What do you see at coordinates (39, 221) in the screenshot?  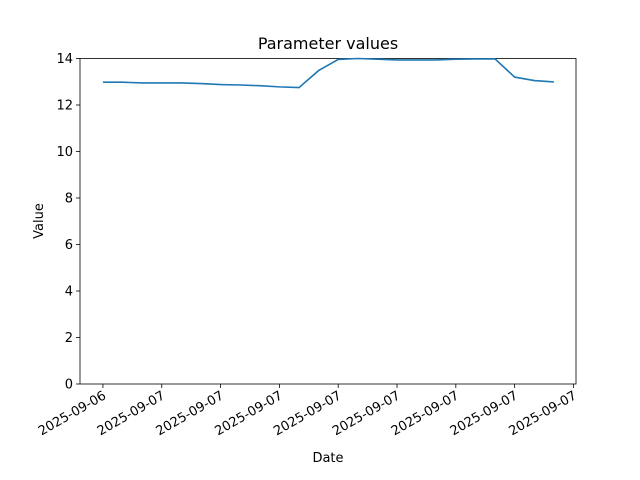 I see `y-axis-label: Value` at bounding box center [39, 221].